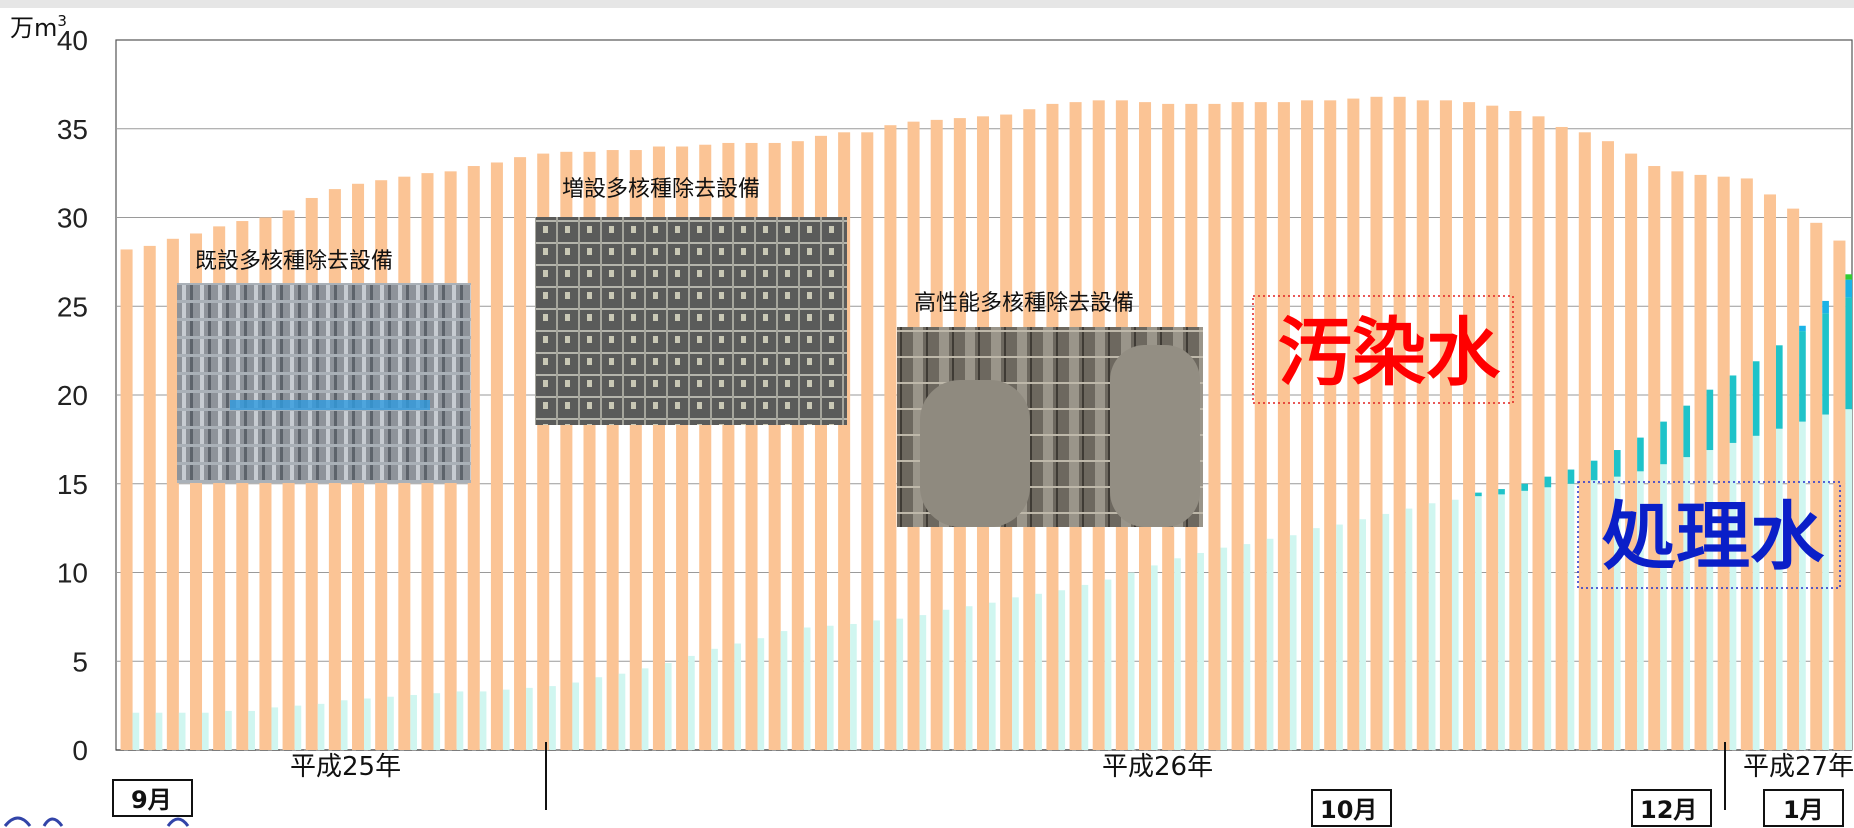 The width and height of the screenshot is (1854, 828). I want to click on month-box-jan: 1月, so click(1803, 808).